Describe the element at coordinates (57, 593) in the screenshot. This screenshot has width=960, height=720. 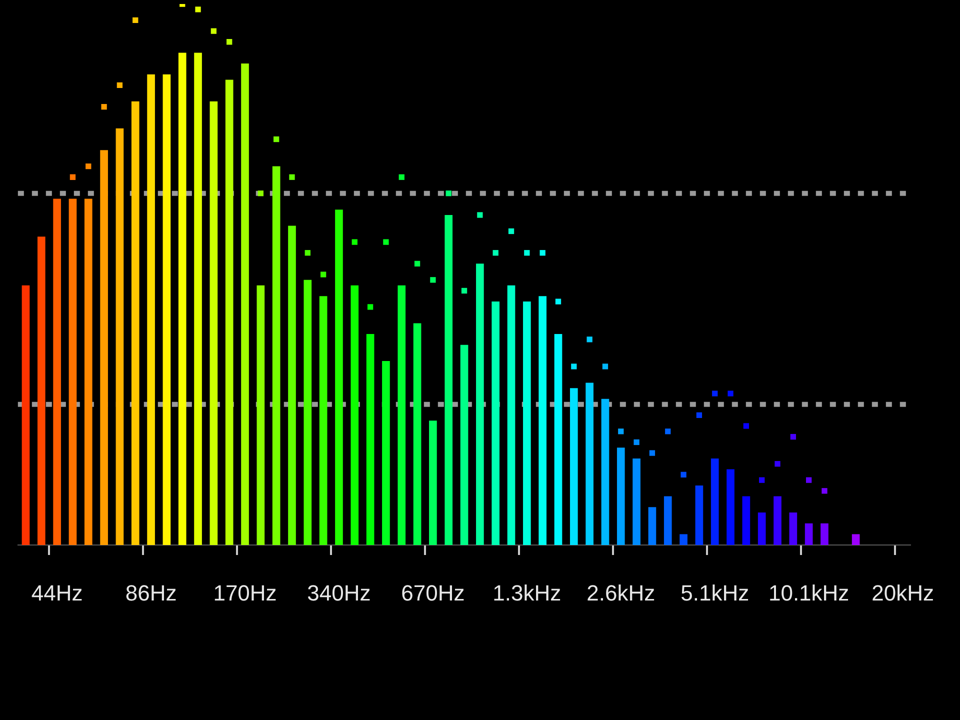
I see `x-tick-label: 44Hz` at that location.